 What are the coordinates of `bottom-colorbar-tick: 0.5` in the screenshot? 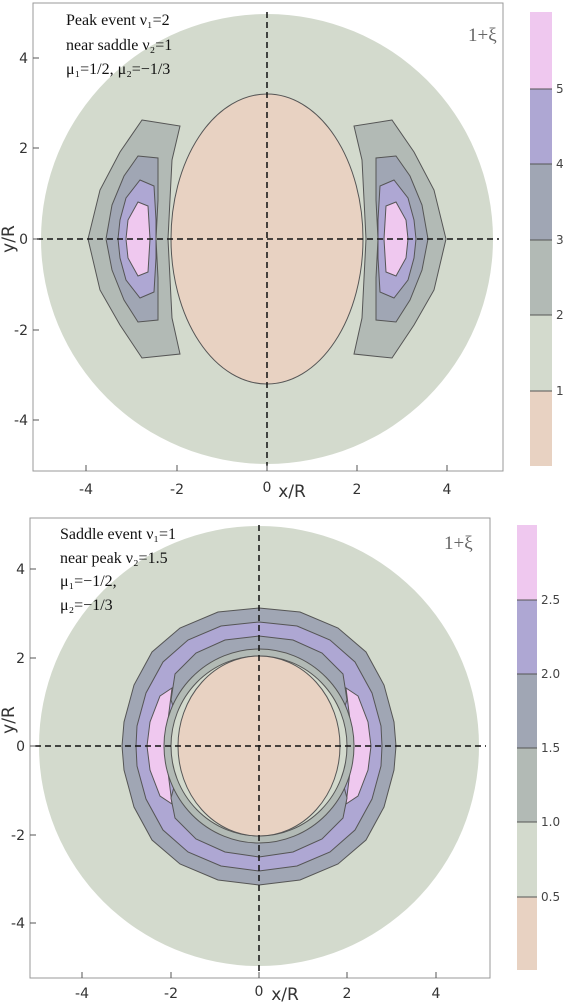 It's located at (550, 897).